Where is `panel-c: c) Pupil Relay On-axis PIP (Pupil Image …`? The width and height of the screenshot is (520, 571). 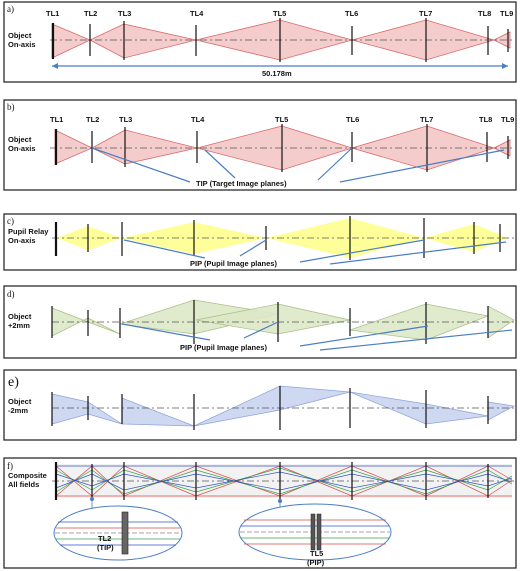 panel-c: c) Pupil Relay On-axis PIP (Pupil Image … is located at coordinates (260, 242).